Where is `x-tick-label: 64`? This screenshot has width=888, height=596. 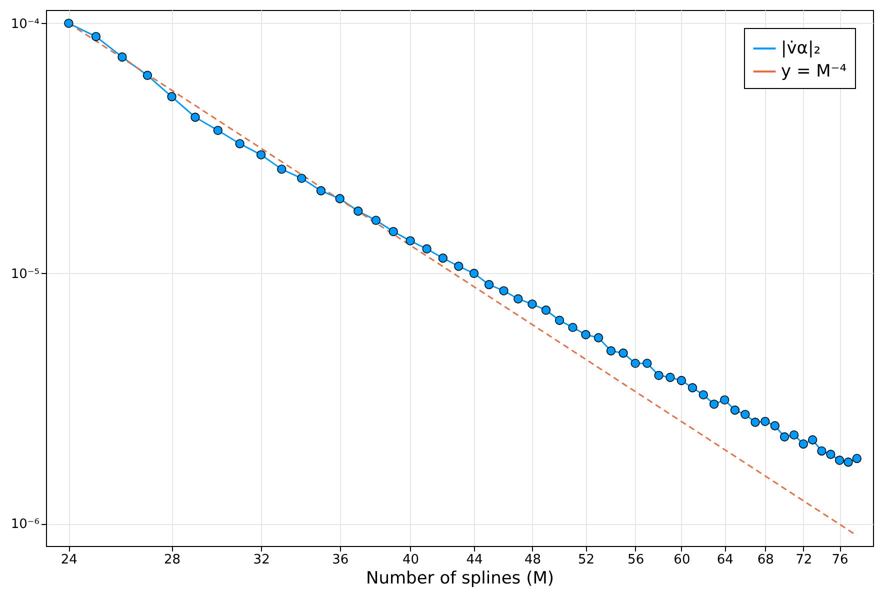
x-tick-label: 64 is located at coordinates (725, 560).